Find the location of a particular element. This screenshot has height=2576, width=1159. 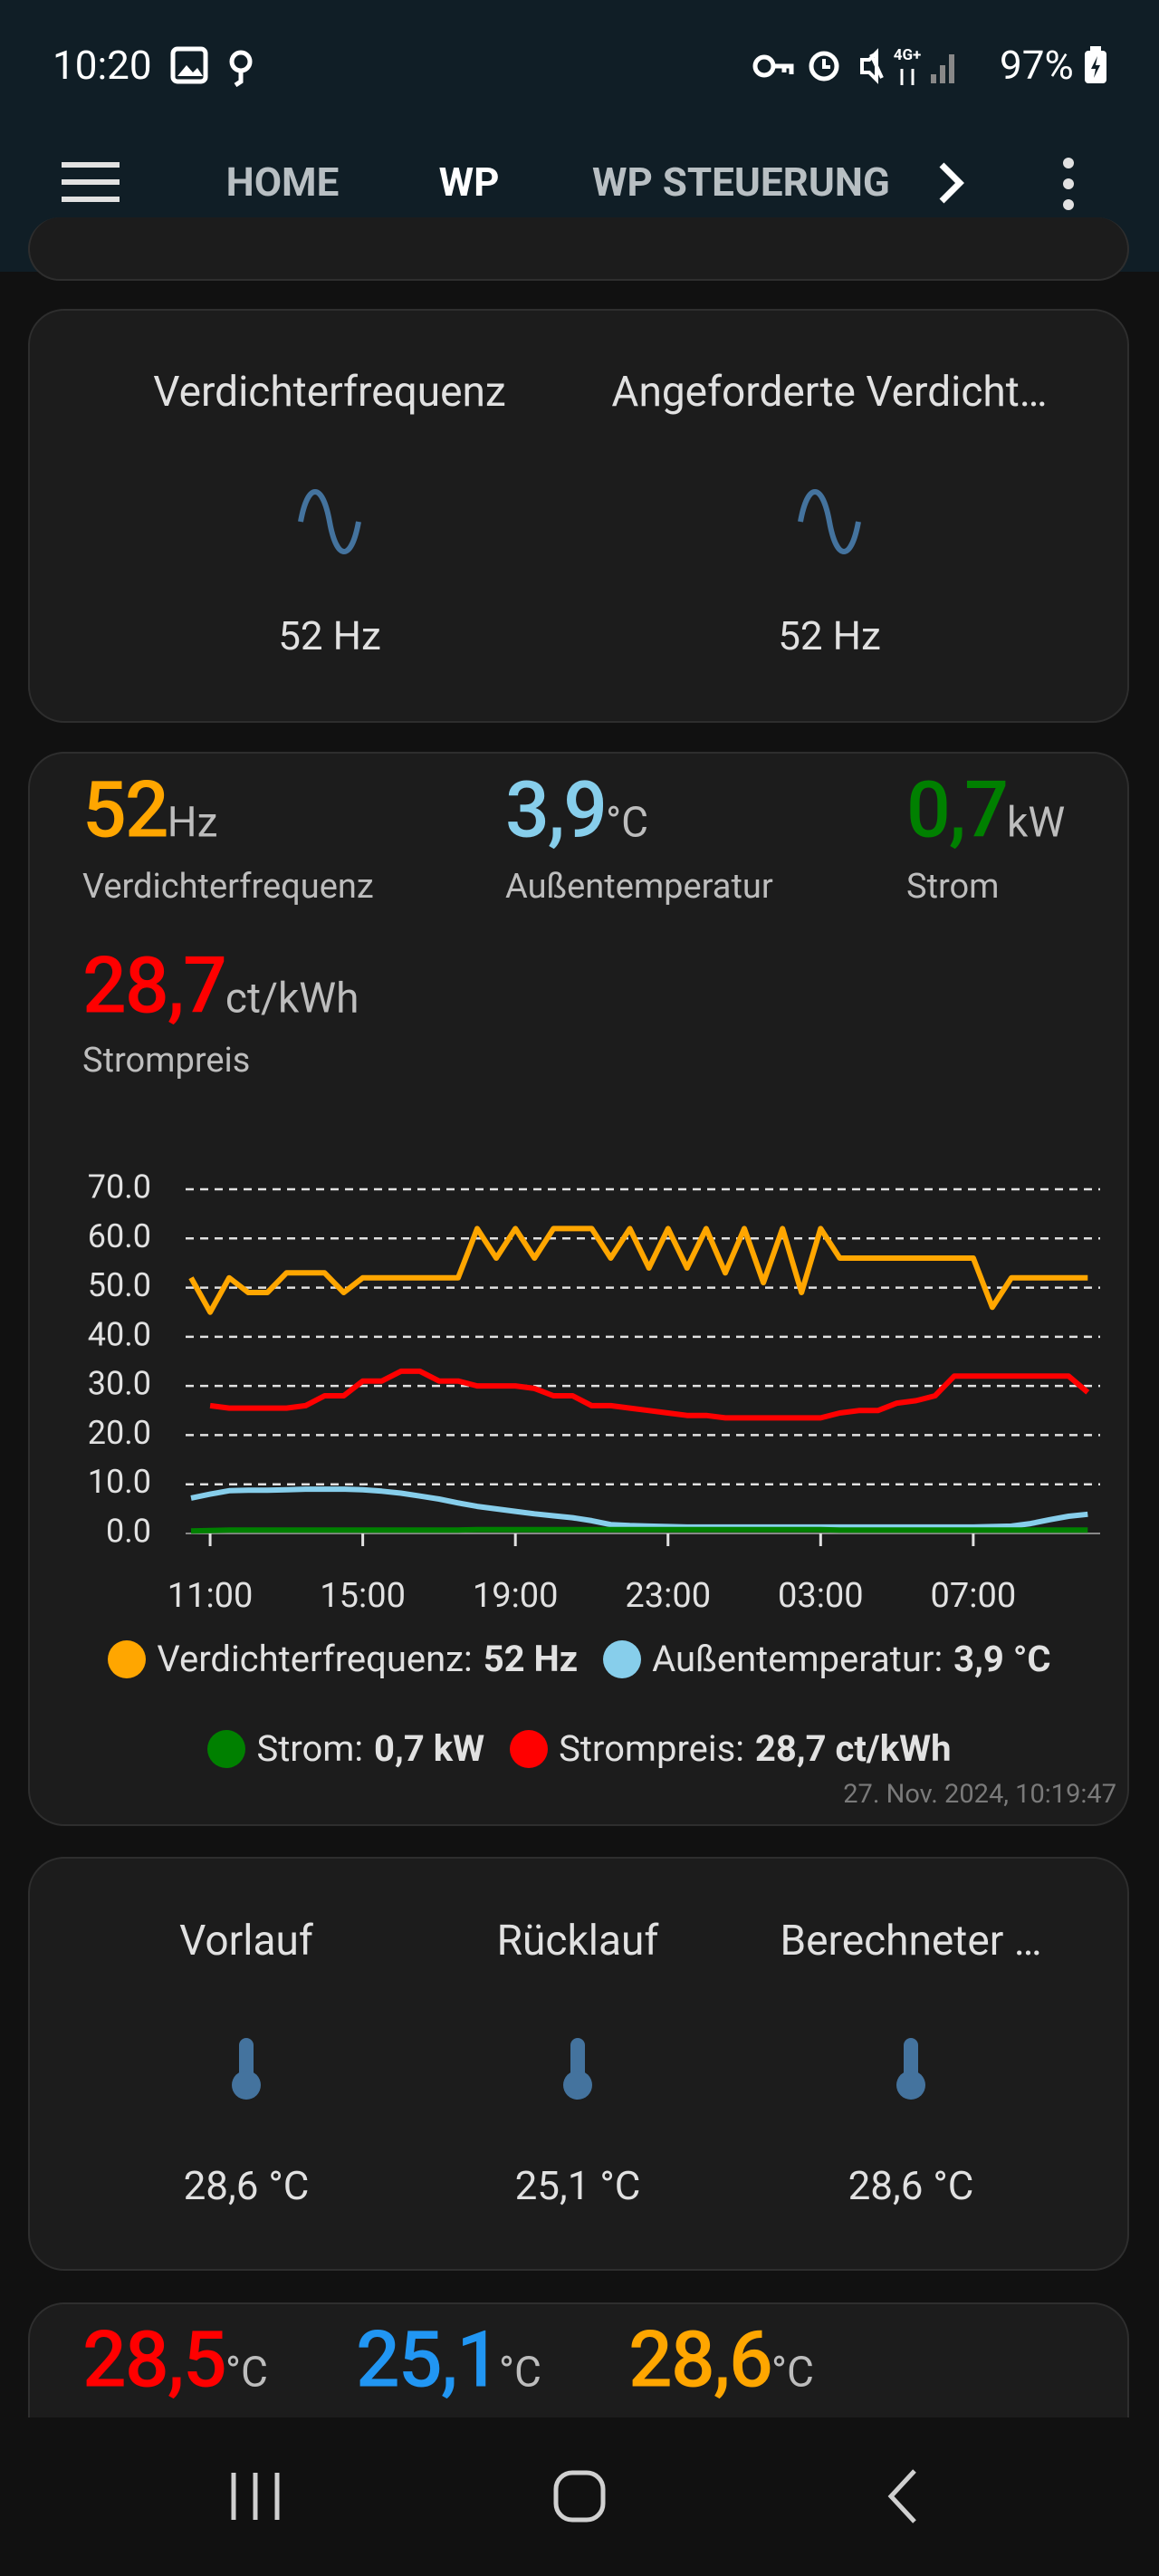

x-tick-label: 23:00 is located at coordinates (668, 1596).